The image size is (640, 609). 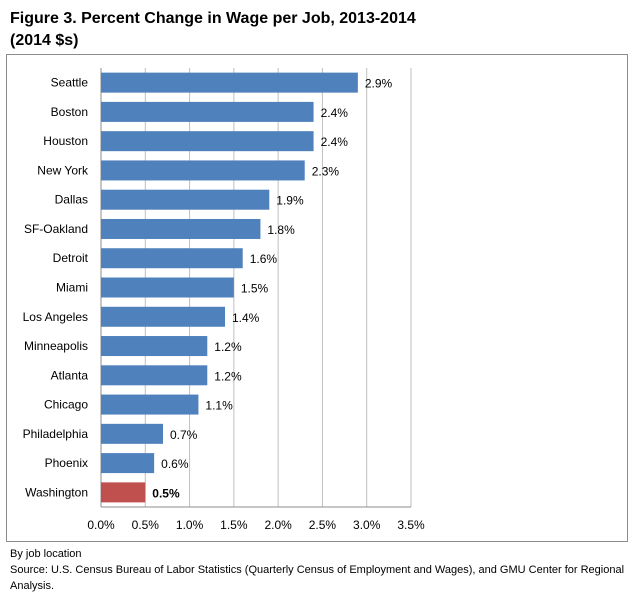 I want to click on category-label: Seattle, so click(x=70, y=83).